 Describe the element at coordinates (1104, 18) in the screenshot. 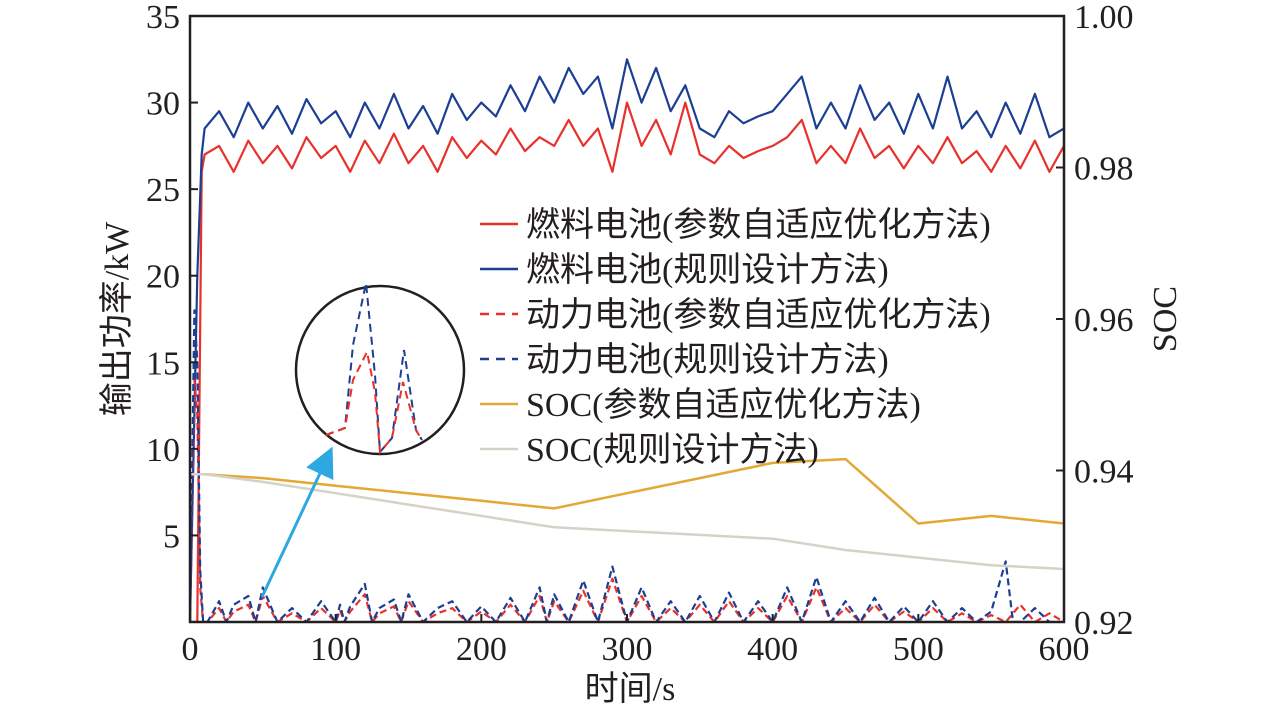

I see `y2-tick-label: 1.00` at that location.